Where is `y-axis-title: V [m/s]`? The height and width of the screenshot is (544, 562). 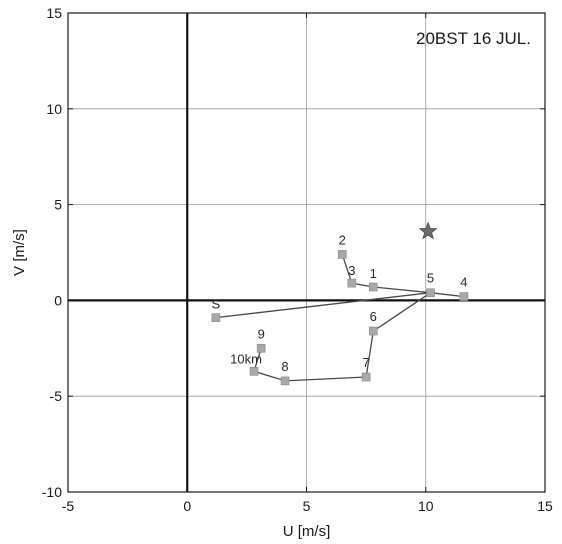 y-axis-title: V [m/s] is located at coordinates (19, 252).